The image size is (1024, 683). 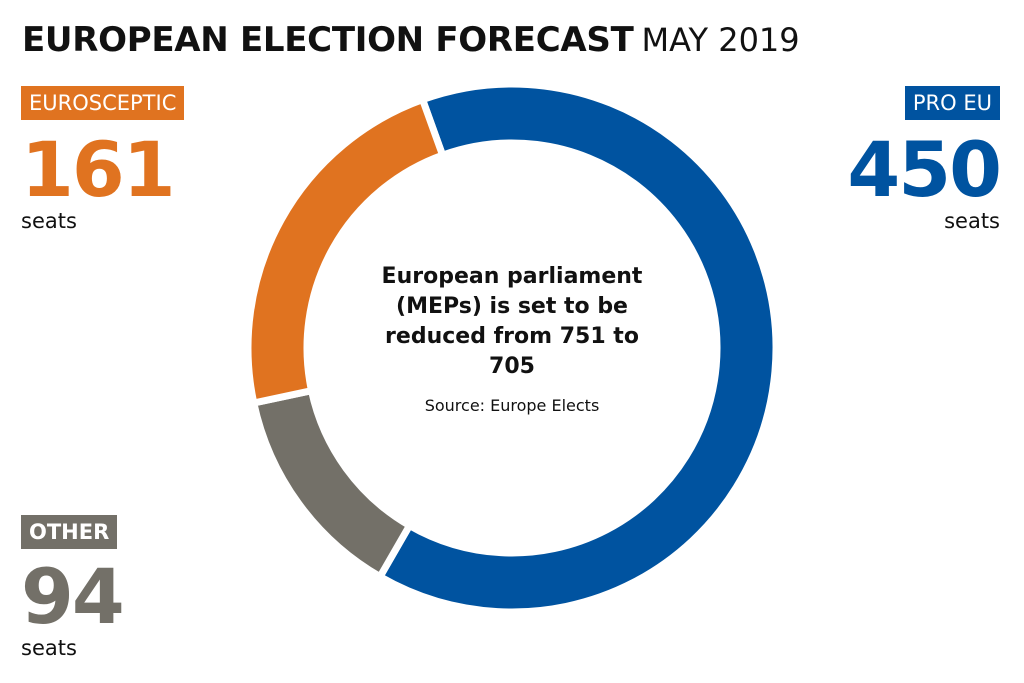 I want to click on eurosceptic-summary: EUROSCEPTIC 161 seats, so click(x=103, y=160).